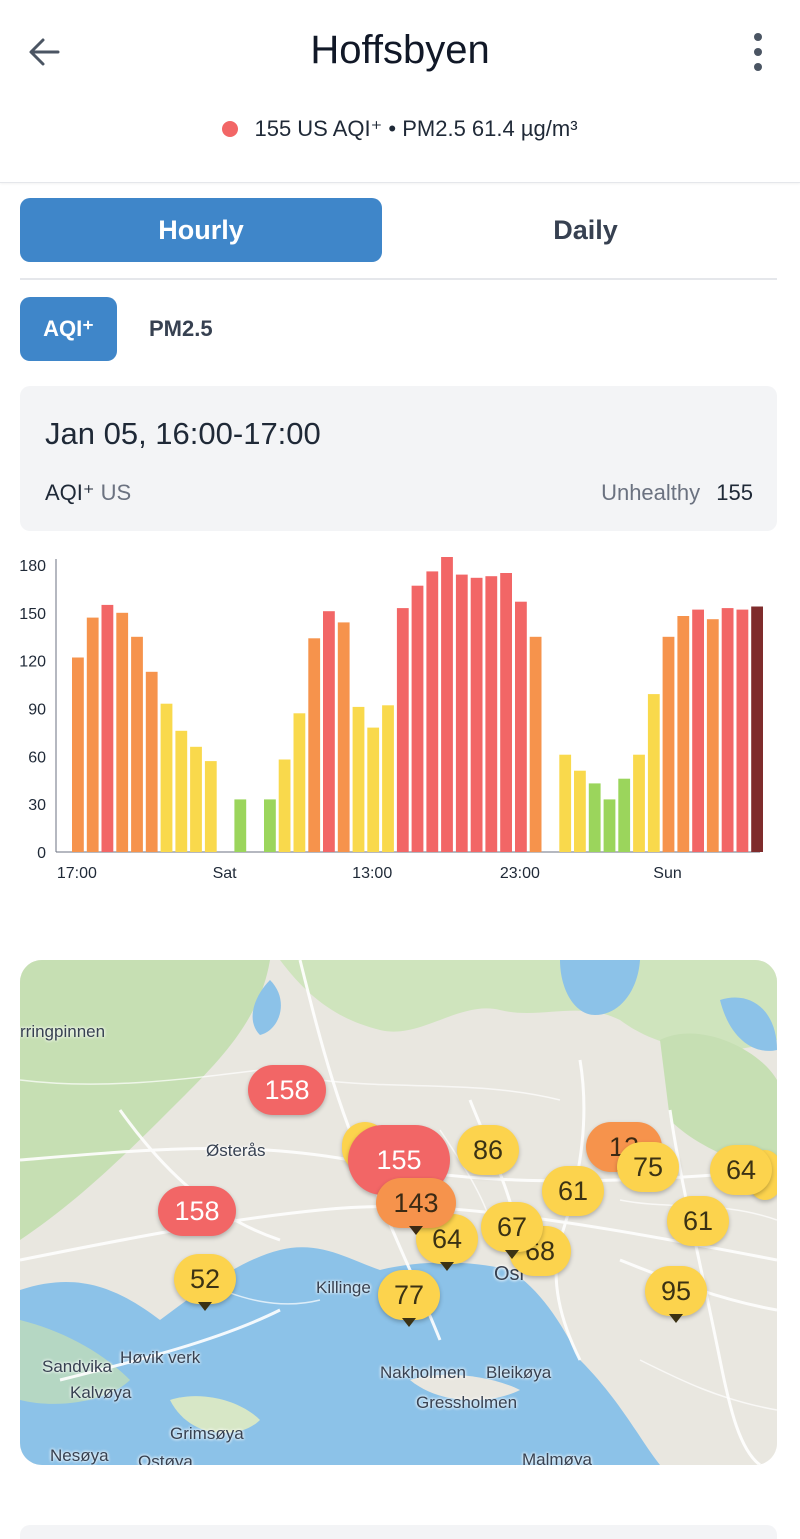 Image resolution: width=800 pixels, height=1539 pixels. What do you see at coordinates (398, 230) in the screenshot?
I see `period-tabs: Hourly Daily` at bounding box center [398, 230].